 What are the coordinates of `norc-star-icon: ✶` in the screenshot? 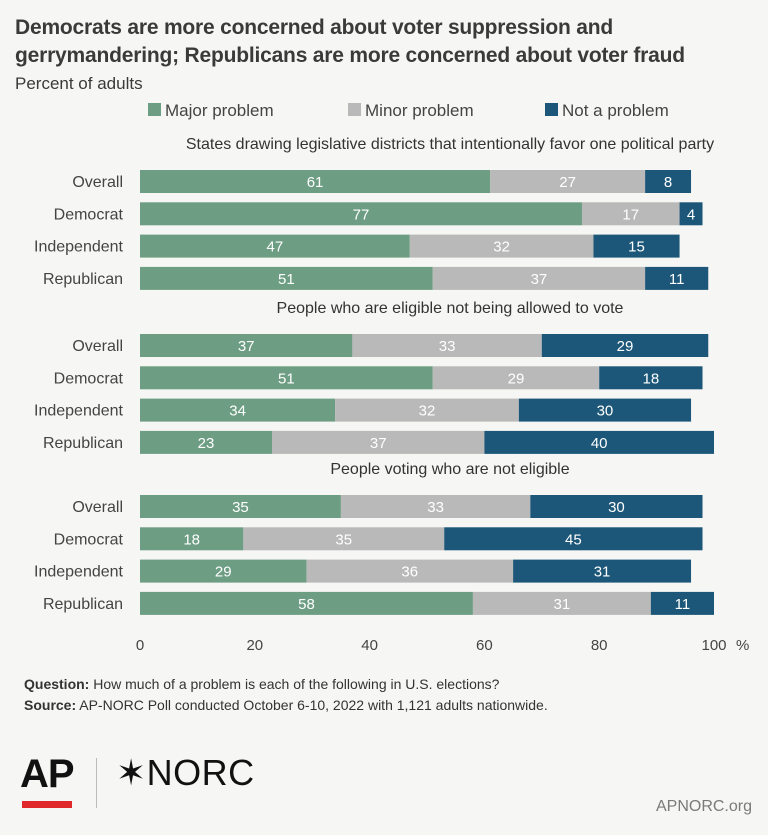 It's located at (131, 772).